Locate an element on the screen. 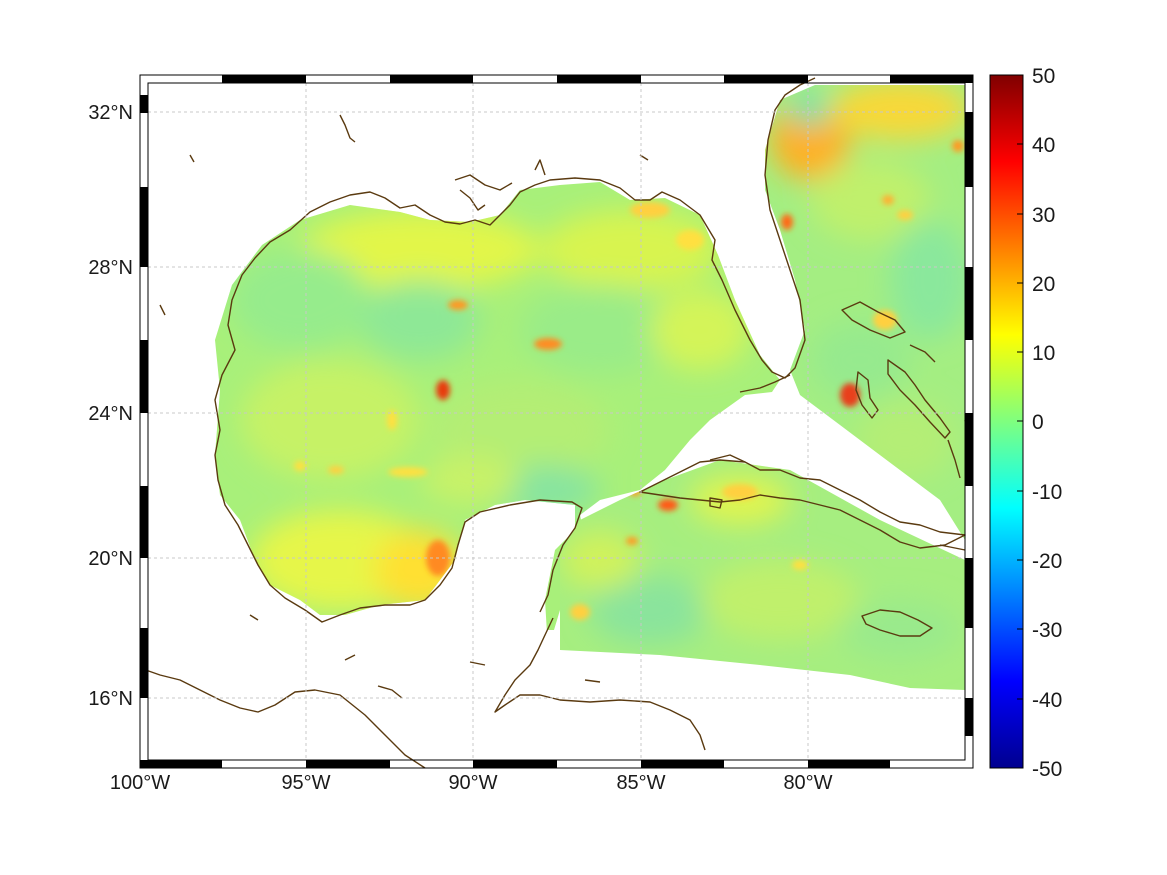 This screenshot has width=1167, height=875. colorbar-tick-label: -50 is located at coordinates (1047, 769).